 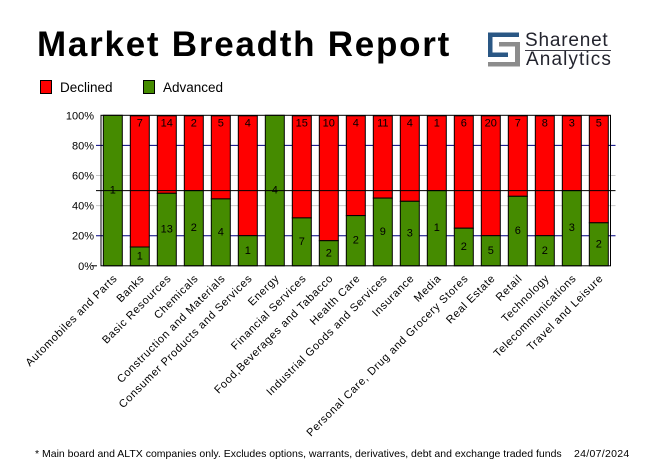 What do you see at coordinates (80, 116) in the screenshot?
I see `svg-text: 100%` at bounding box center [80, 116].